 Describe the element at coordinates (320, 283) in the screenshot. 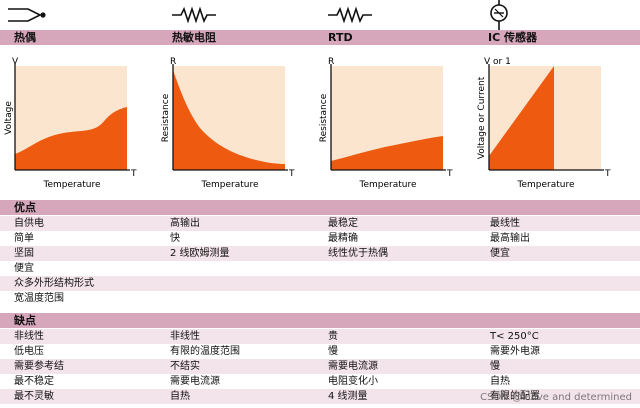

I see `table-row: 众多外形结构形式` at that location.